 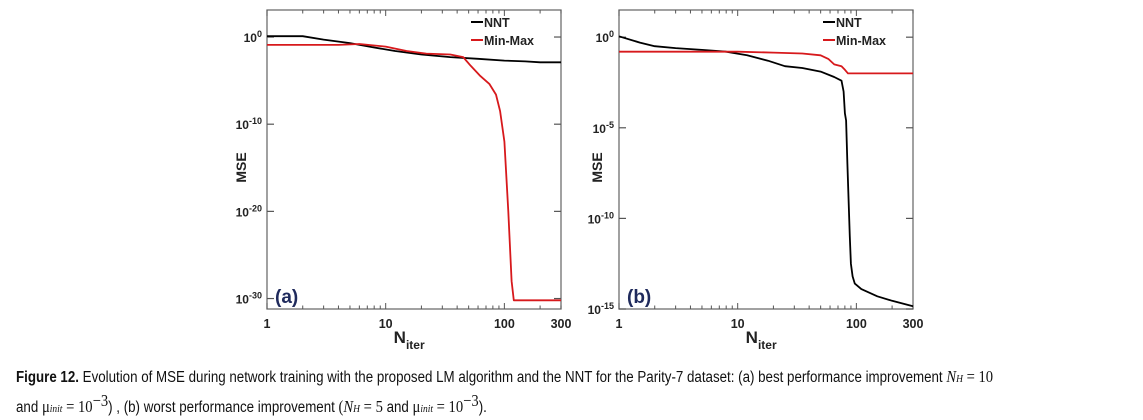 I want to click on y-tick-label: 10⁻¹⁵, so click(x=601, y=309).